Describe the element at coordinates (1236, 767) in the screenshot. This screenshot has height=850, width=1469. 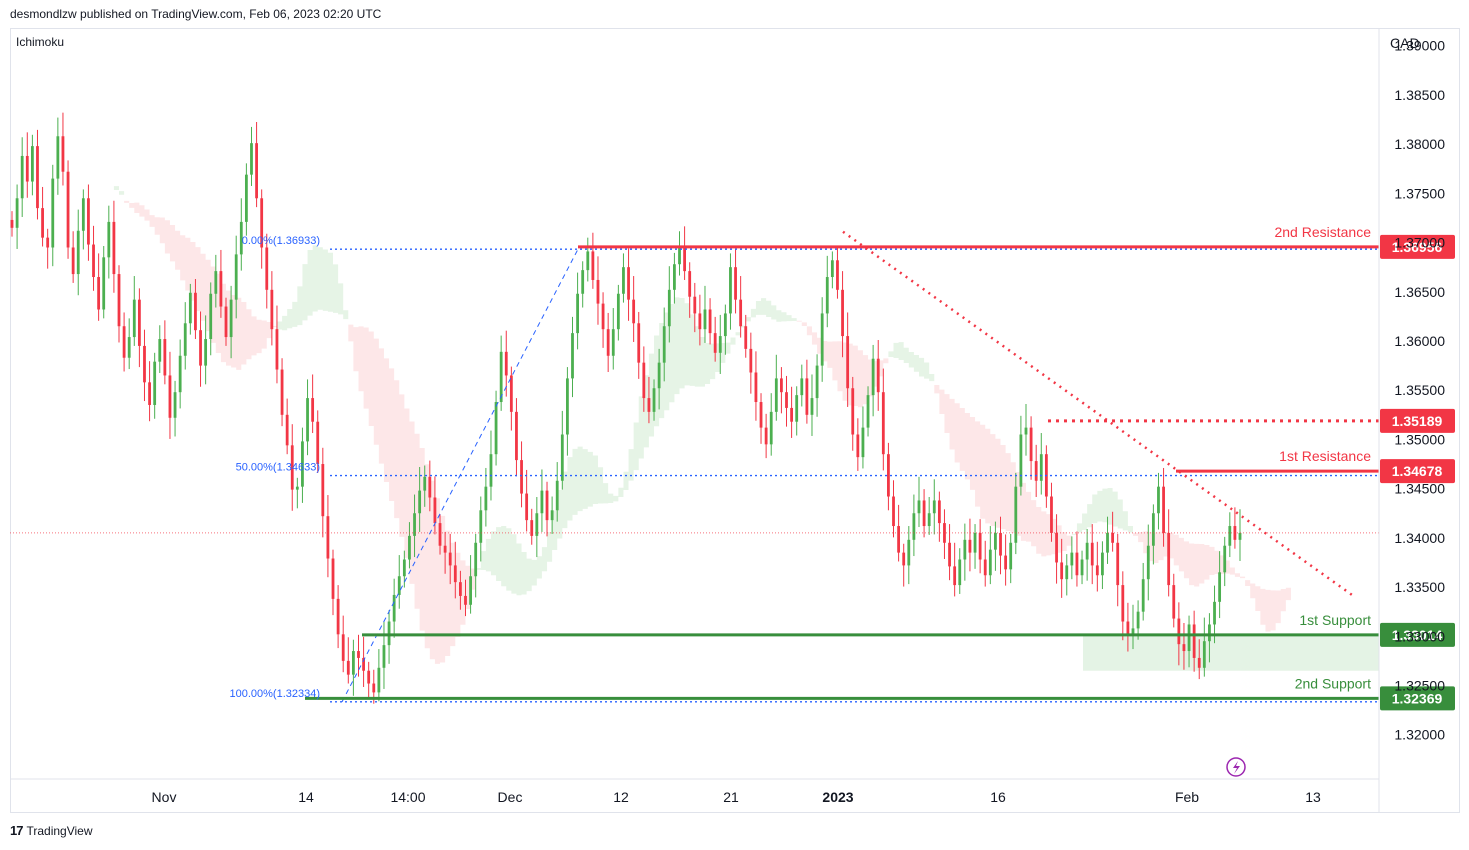
I see `lightning-icon` at that location.